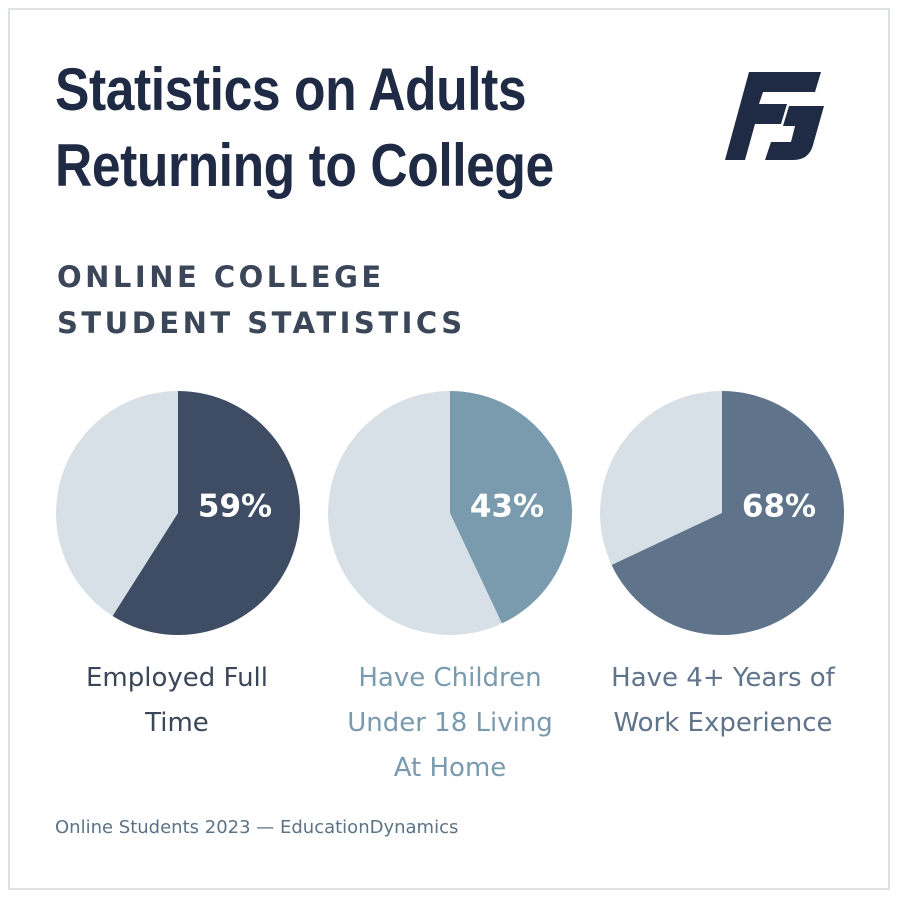  Describe the element at coordinates (507, 507) in the screenshot. I see `pie-value-label: 43%` at that location.